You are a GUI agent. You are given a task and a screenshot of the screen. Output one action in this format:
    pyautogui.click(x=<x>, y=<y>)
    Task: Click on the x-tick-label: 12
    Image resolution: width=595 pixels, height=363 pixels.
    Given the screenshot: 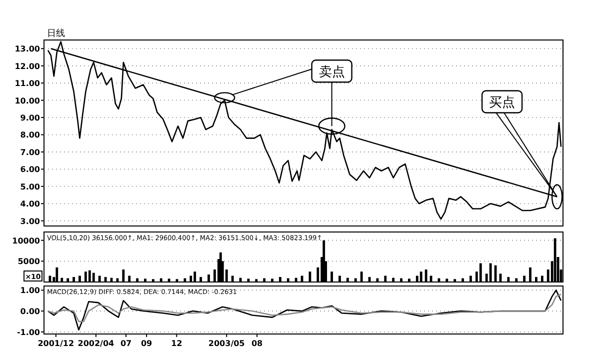 What is the action you would take?
    pyautogui.click(x=176, y=343)
    